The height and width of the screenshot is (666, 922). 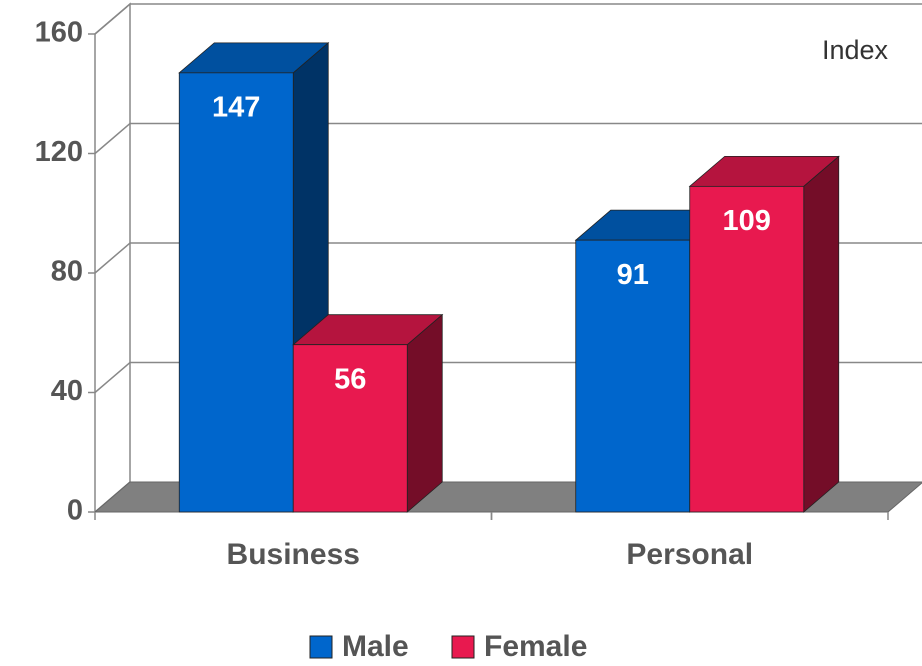 What do you see at coordinates (59, 152) in the screenshot?
I see `y-tick-label: 120` at bounding box center [59, 152].